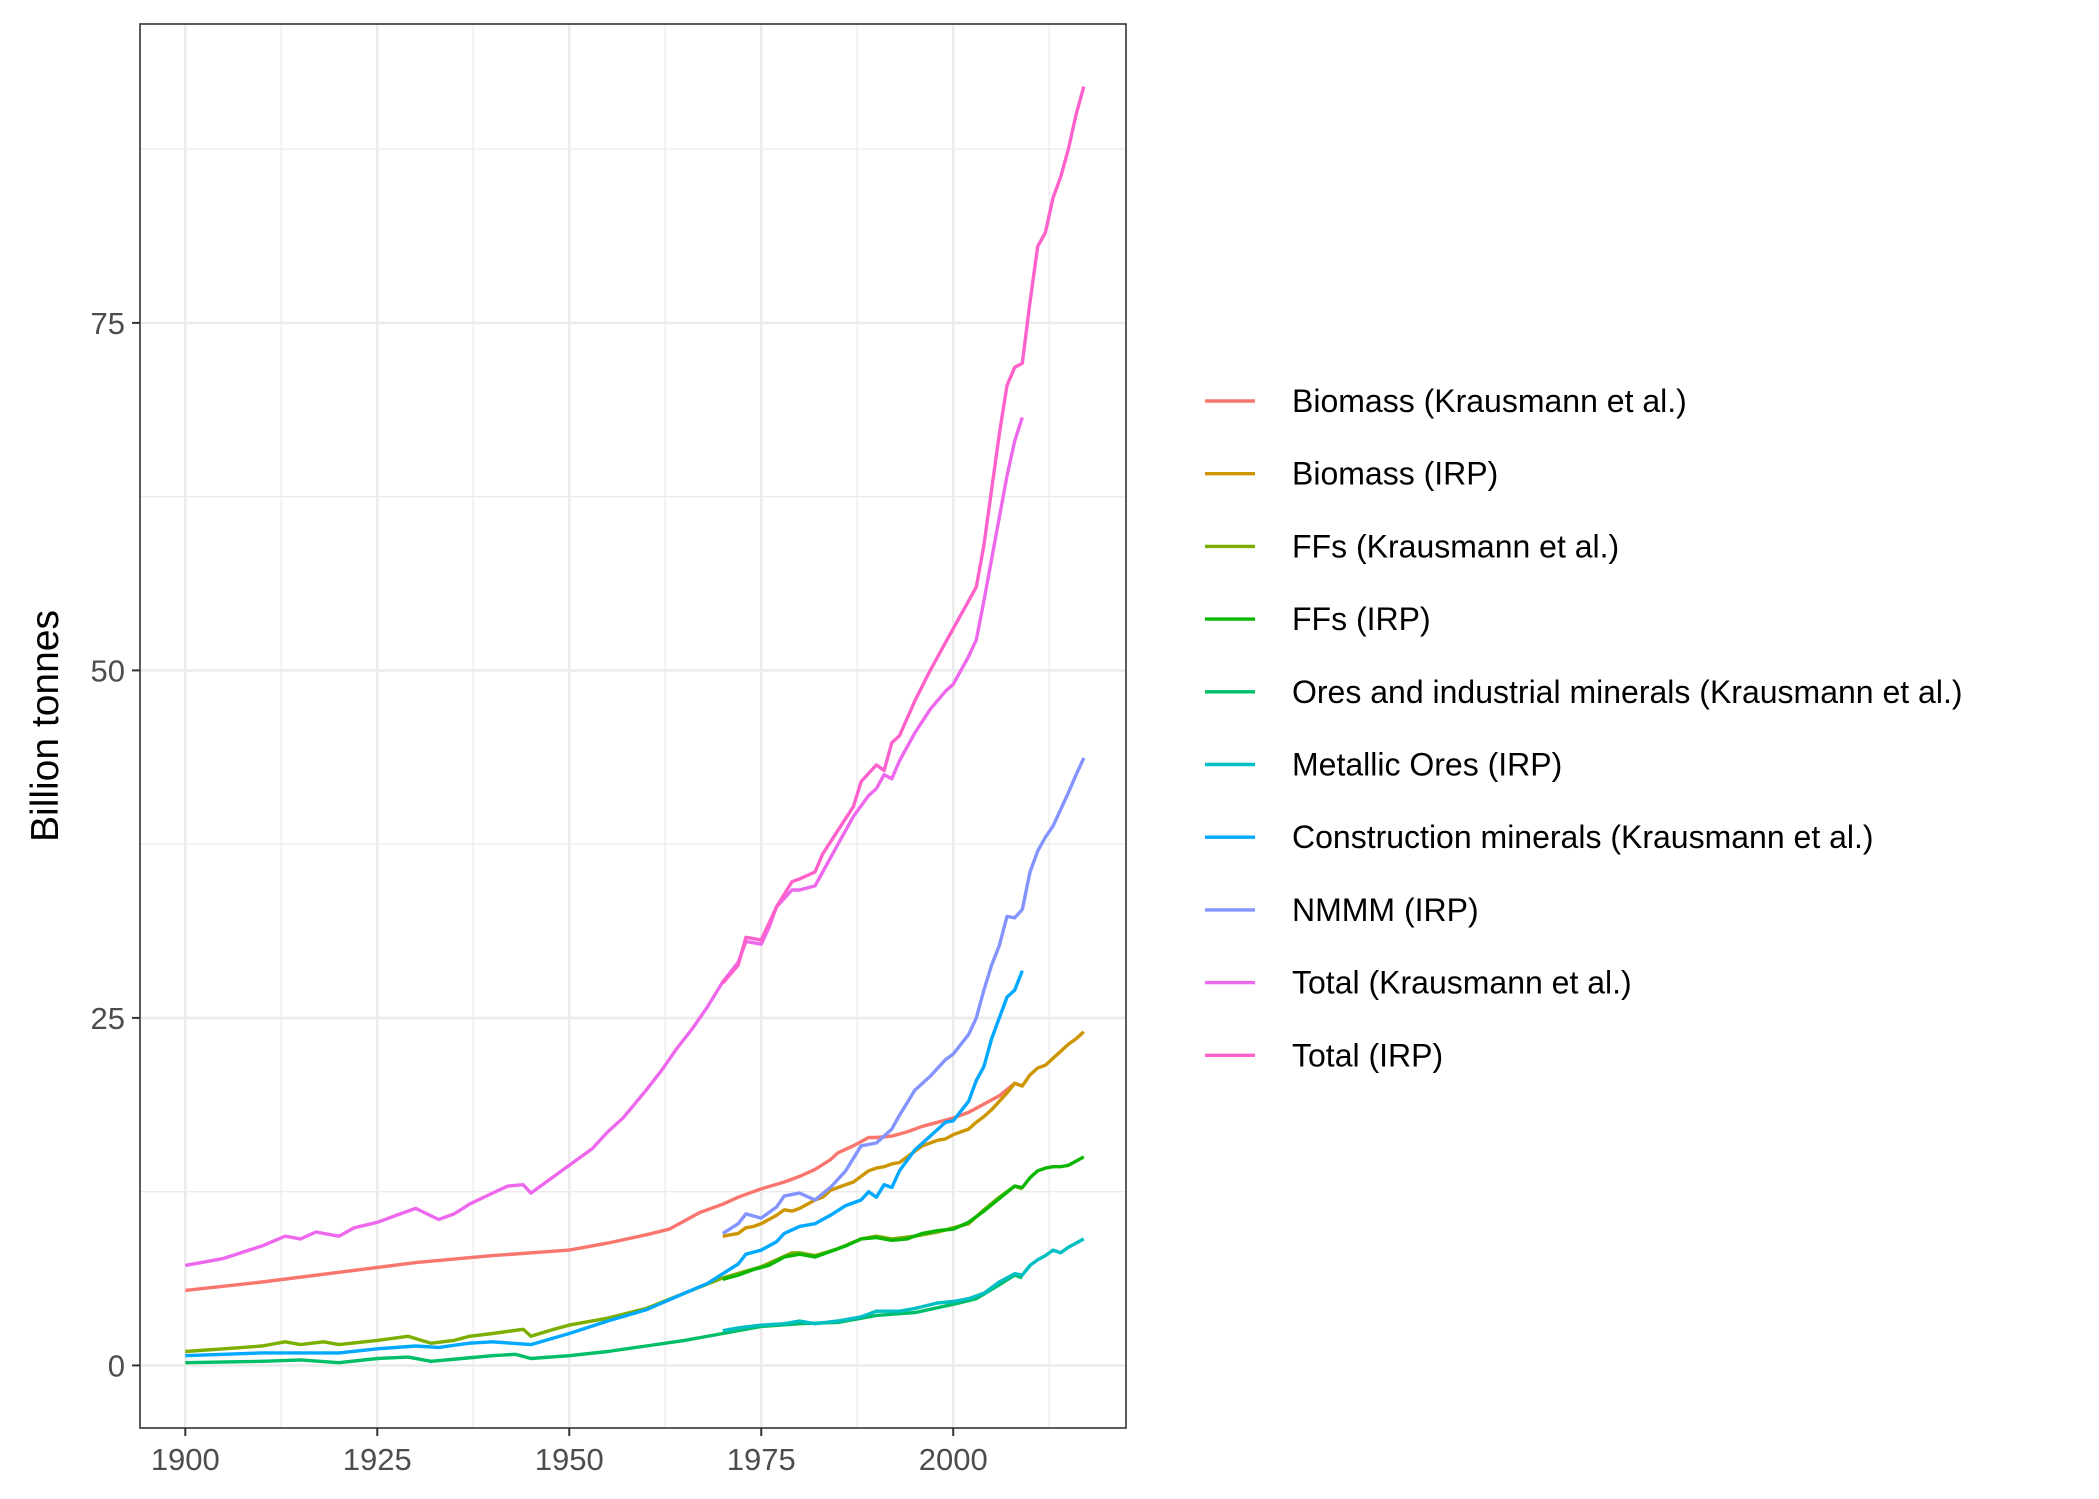  Describe the element at coordinates (116, 1365) in the screenshot. I see `y-tick-label: 0` at that location.